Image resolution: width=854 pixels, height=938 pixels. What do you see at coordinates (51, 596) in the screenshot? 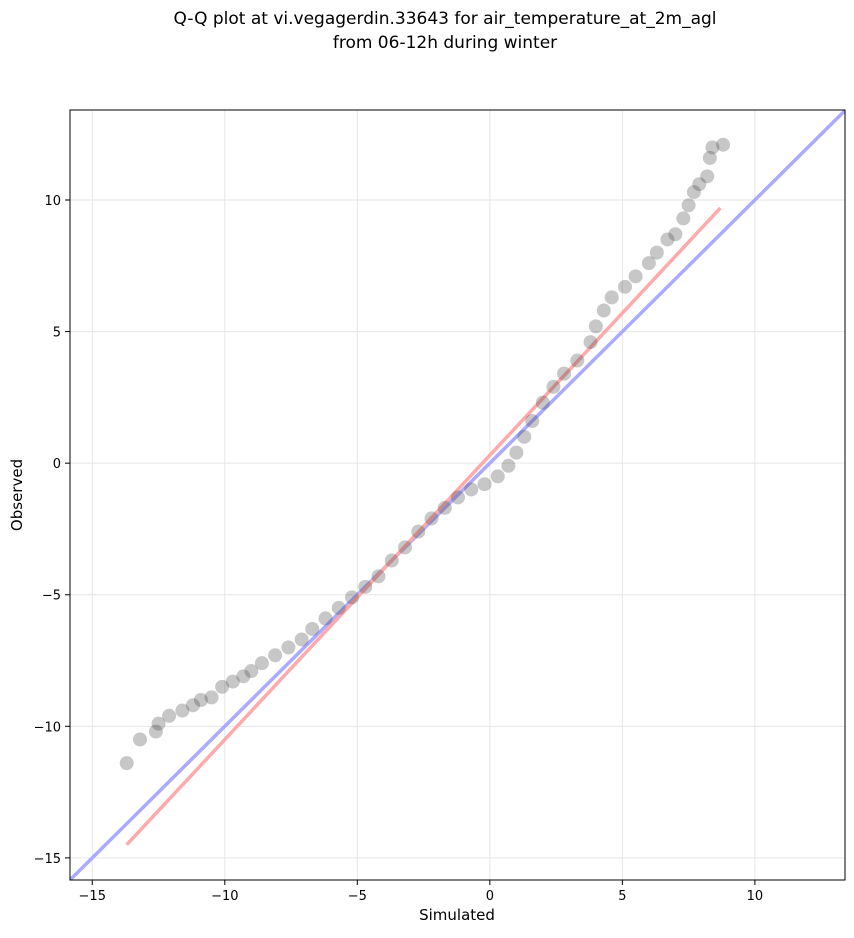
I see `y-tick-label: −5` at bounding box center [51, 596].